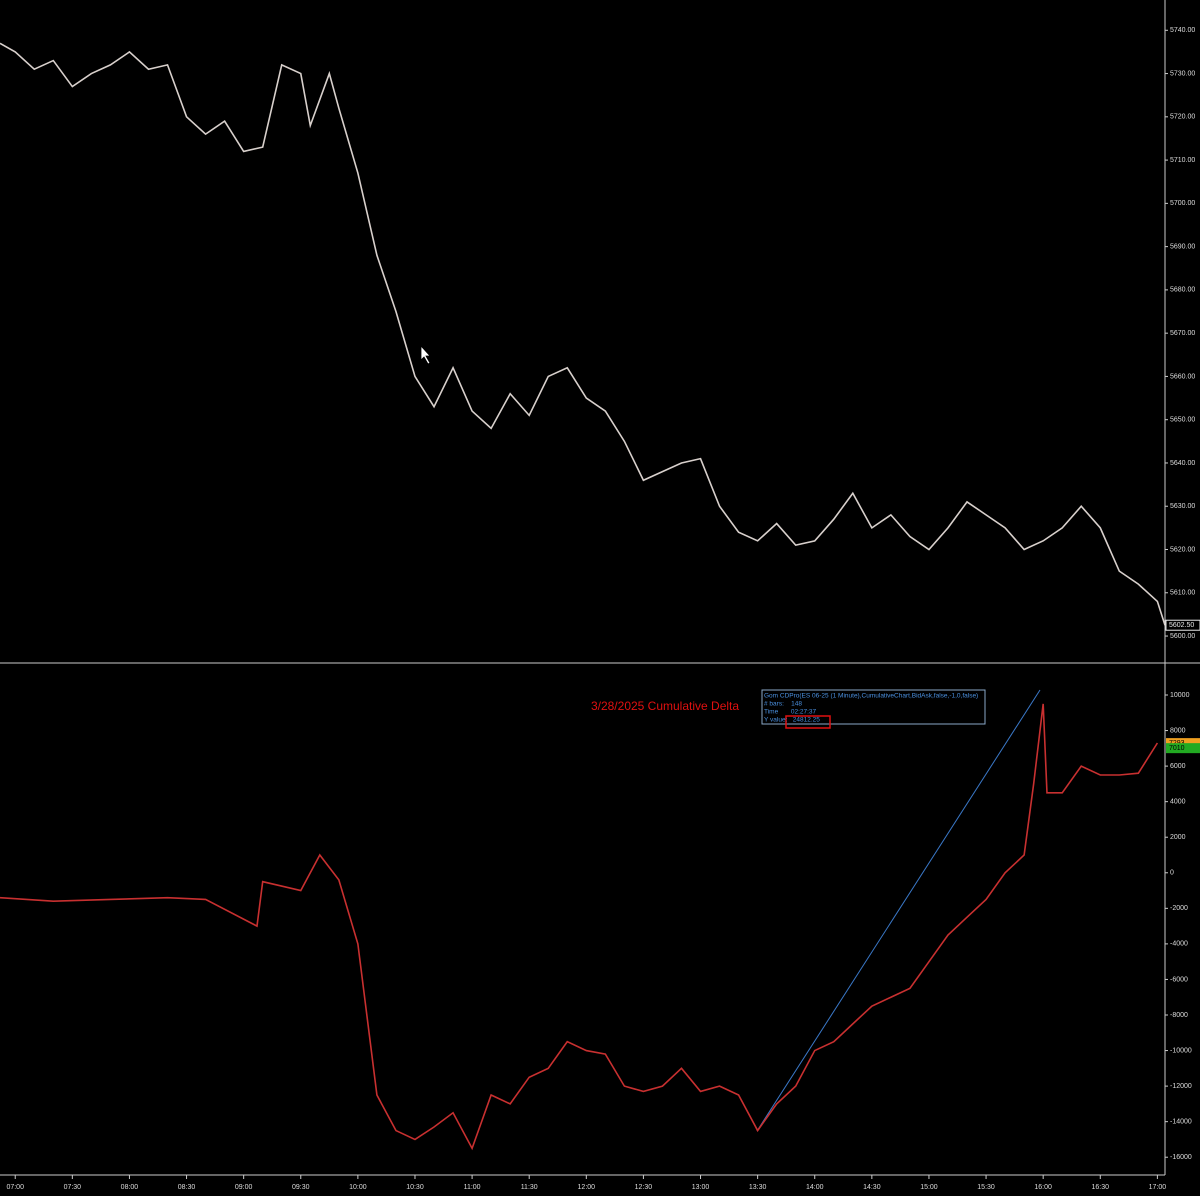 The image size is (1200, 1196). Describe the element at coordinates (1101, 1187) in the screenshot. I see `x-tick-label: 16:30` at that location.